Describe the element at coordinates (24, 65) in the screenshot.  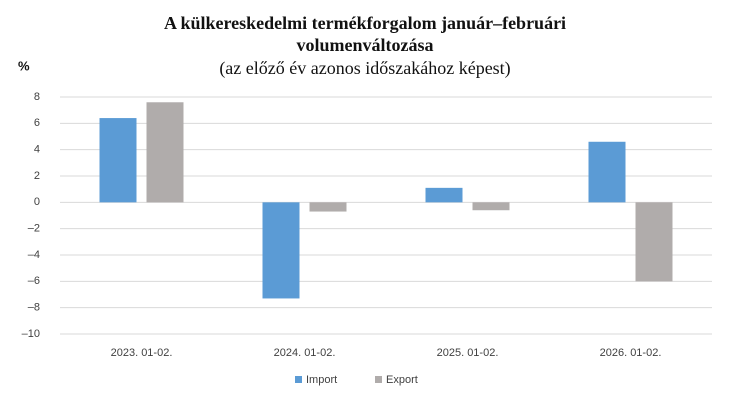
I see `y-axis-label: %` at that location.